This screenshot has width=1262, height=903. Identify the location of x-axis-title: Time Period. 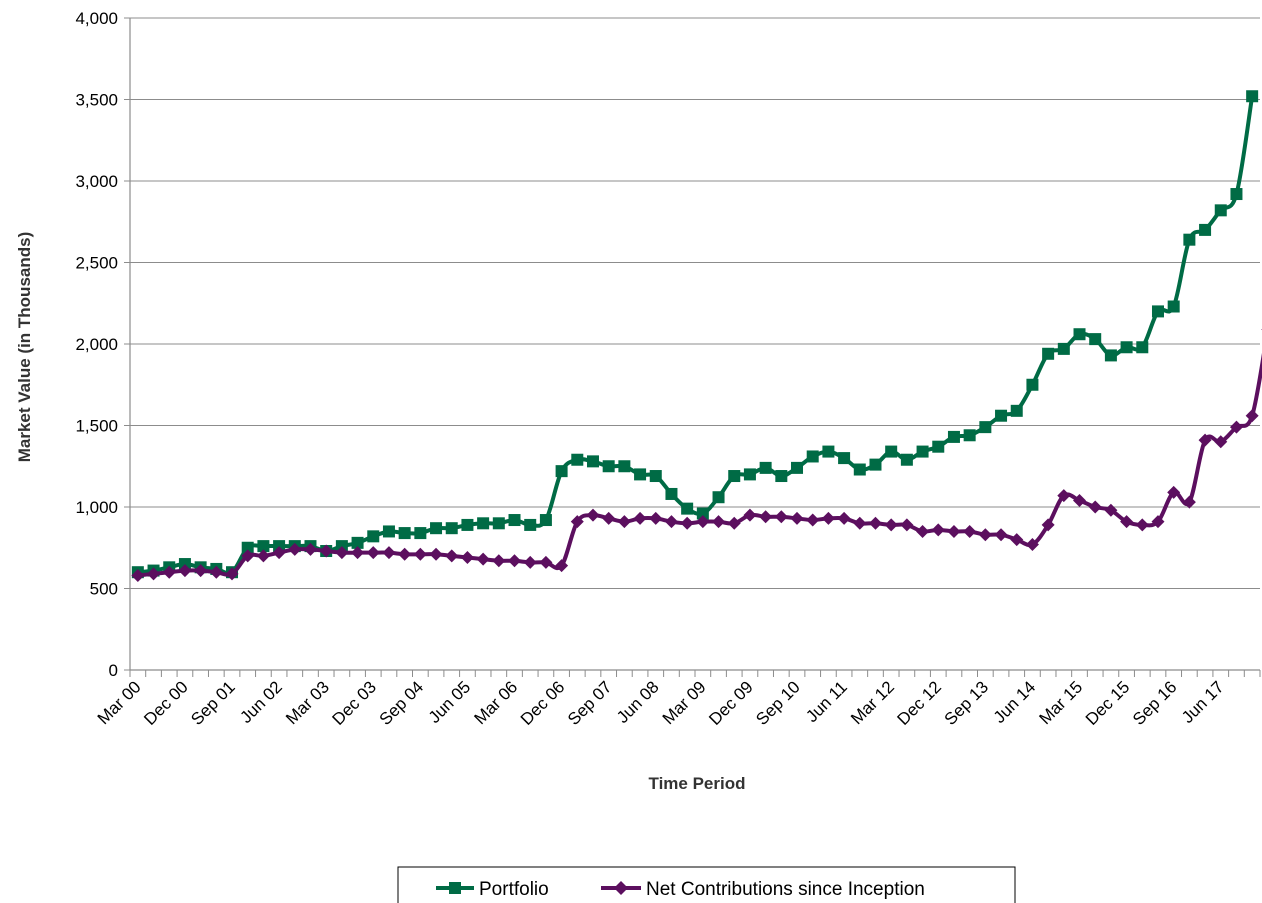
(697, 783).